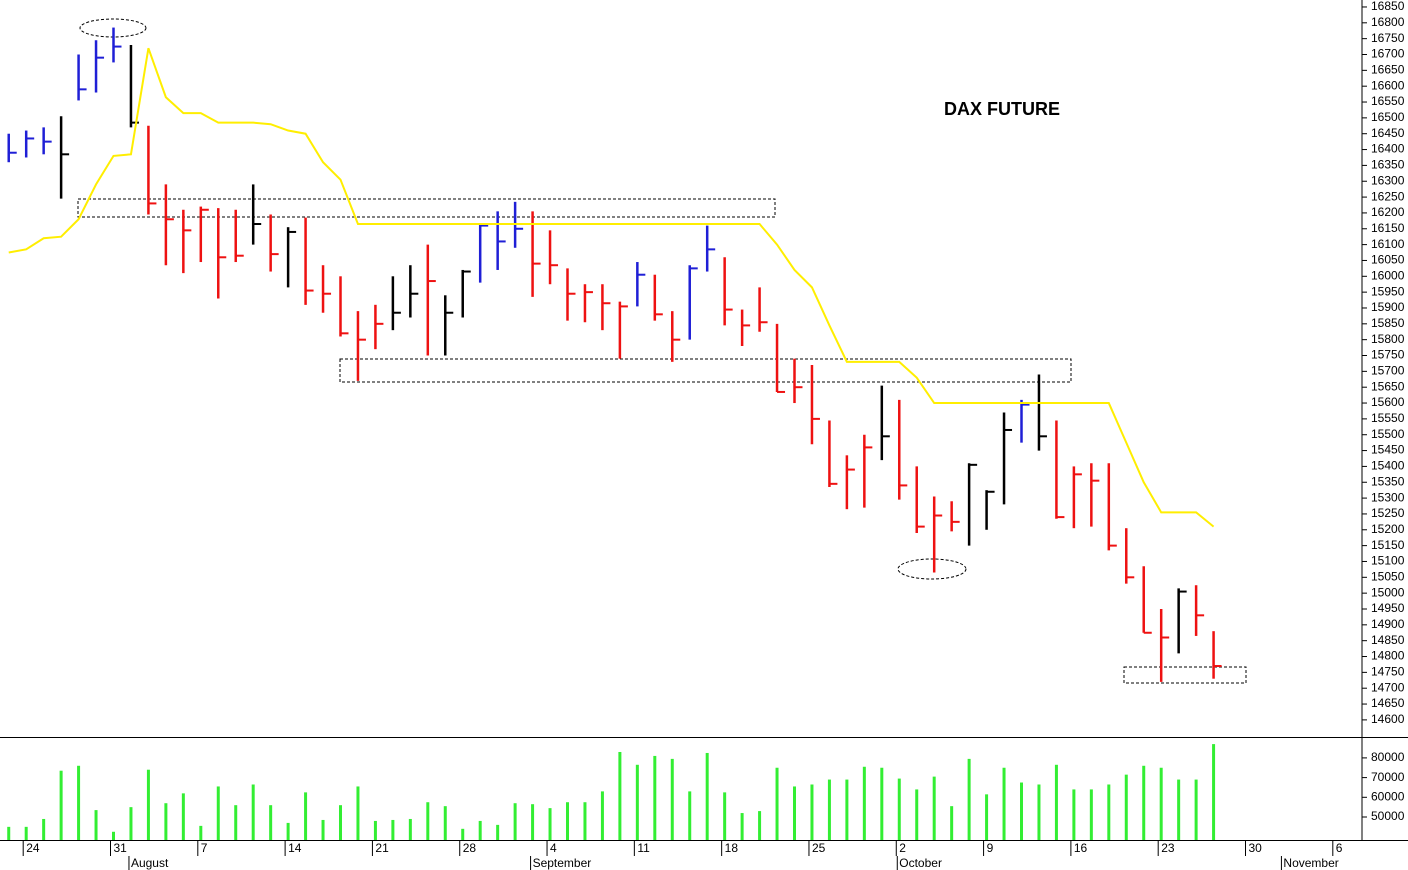 The image size is (1408, 870). Describe the element at coordinates (1168, 848) in the screenshot. I see `x-tick-label: 23` at that location.